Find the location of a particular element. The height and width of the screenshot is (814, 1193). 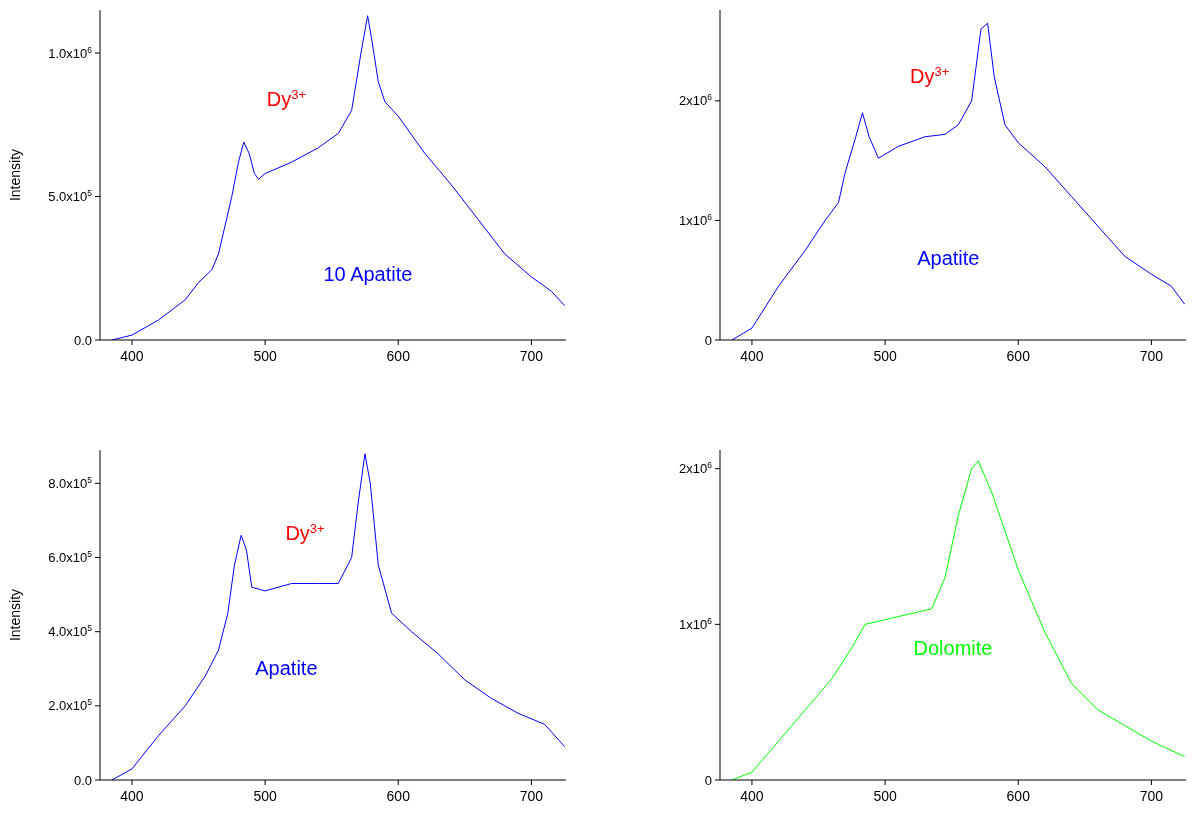

y-tick-label: 6.0x10$^{5}$ is located at coordinates (70, 557).